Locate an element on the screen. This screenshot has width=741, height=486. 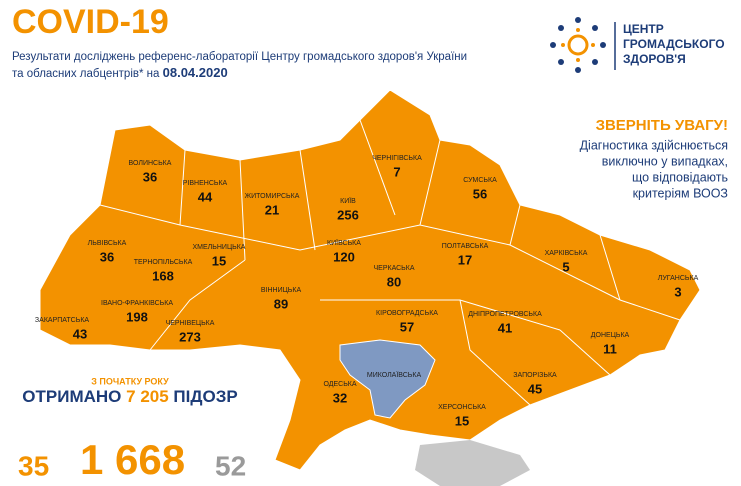
logo-mark is located at coordinates (583, 45).